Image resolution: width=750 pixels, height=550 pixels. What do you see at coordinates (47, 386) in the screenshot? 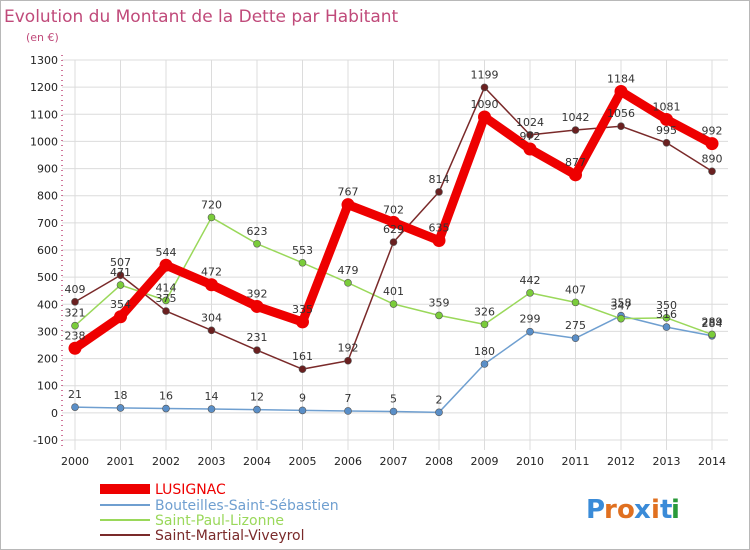
I see `y-tick-label: 100` at bounding box center [47, 386].